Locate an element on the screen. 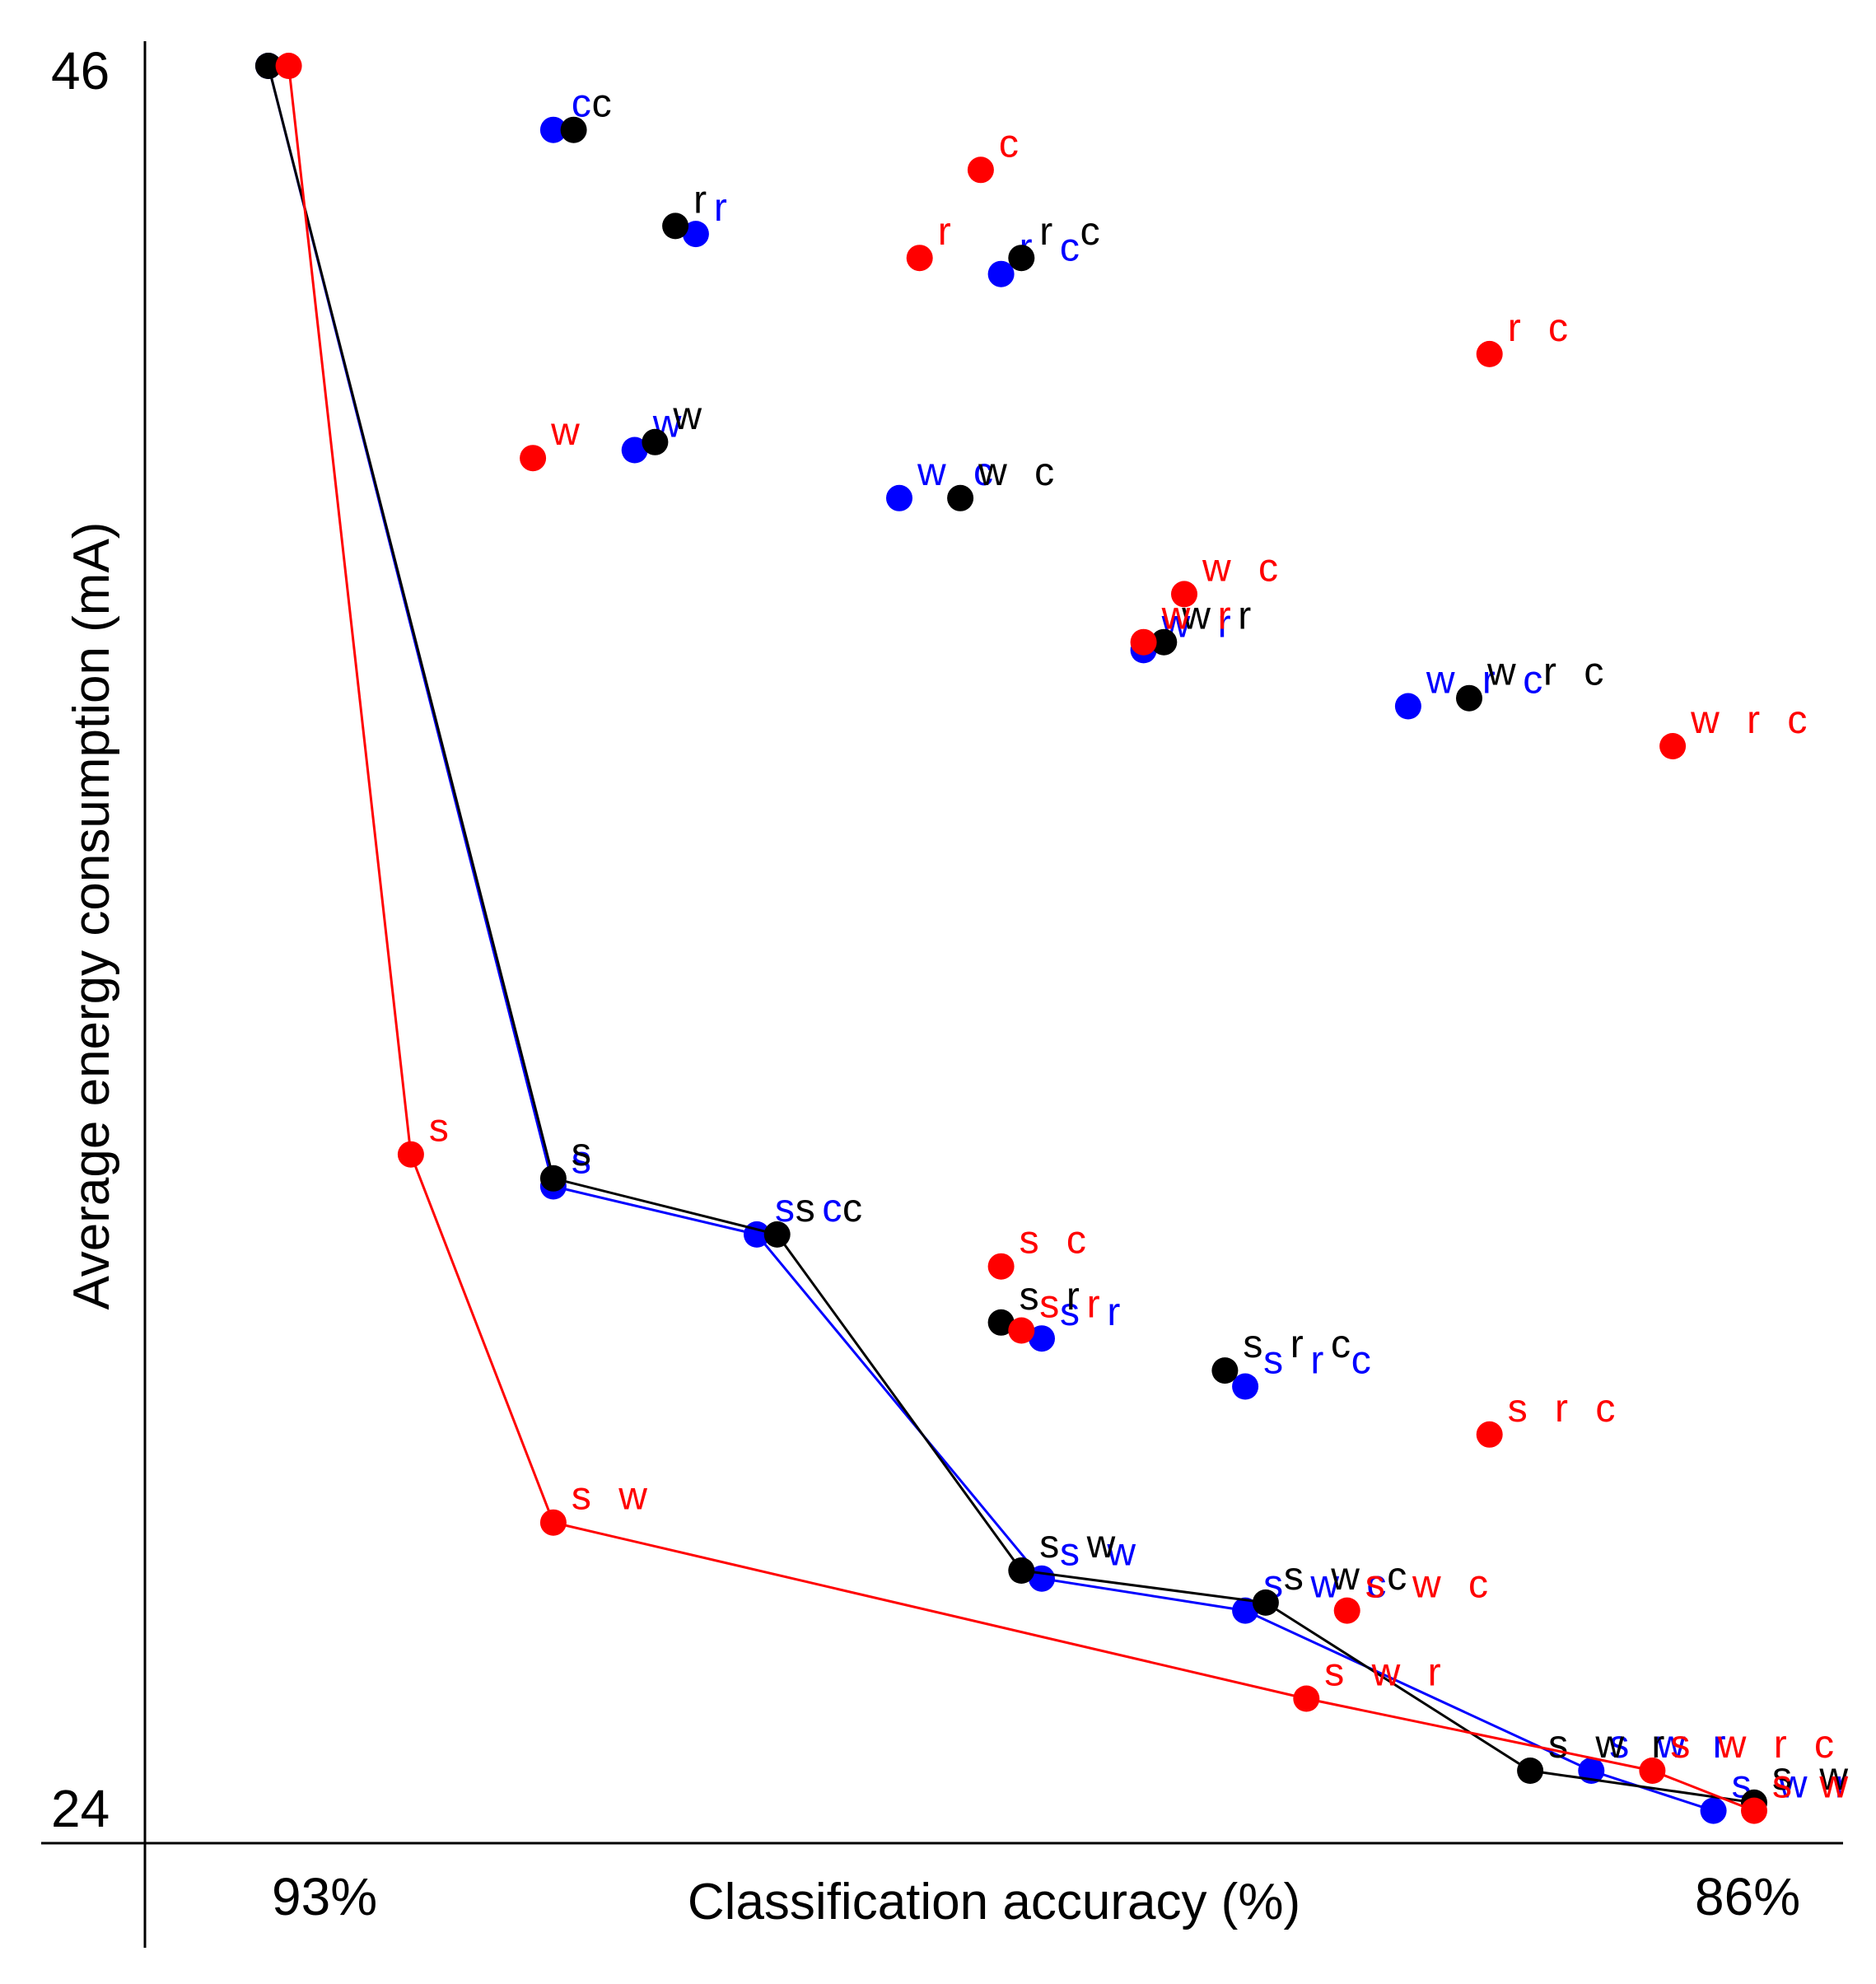 The height and width of the screenshot is (1984, 1876). series-1-point-label-13: w r c is located at coordinates (1549, 672).